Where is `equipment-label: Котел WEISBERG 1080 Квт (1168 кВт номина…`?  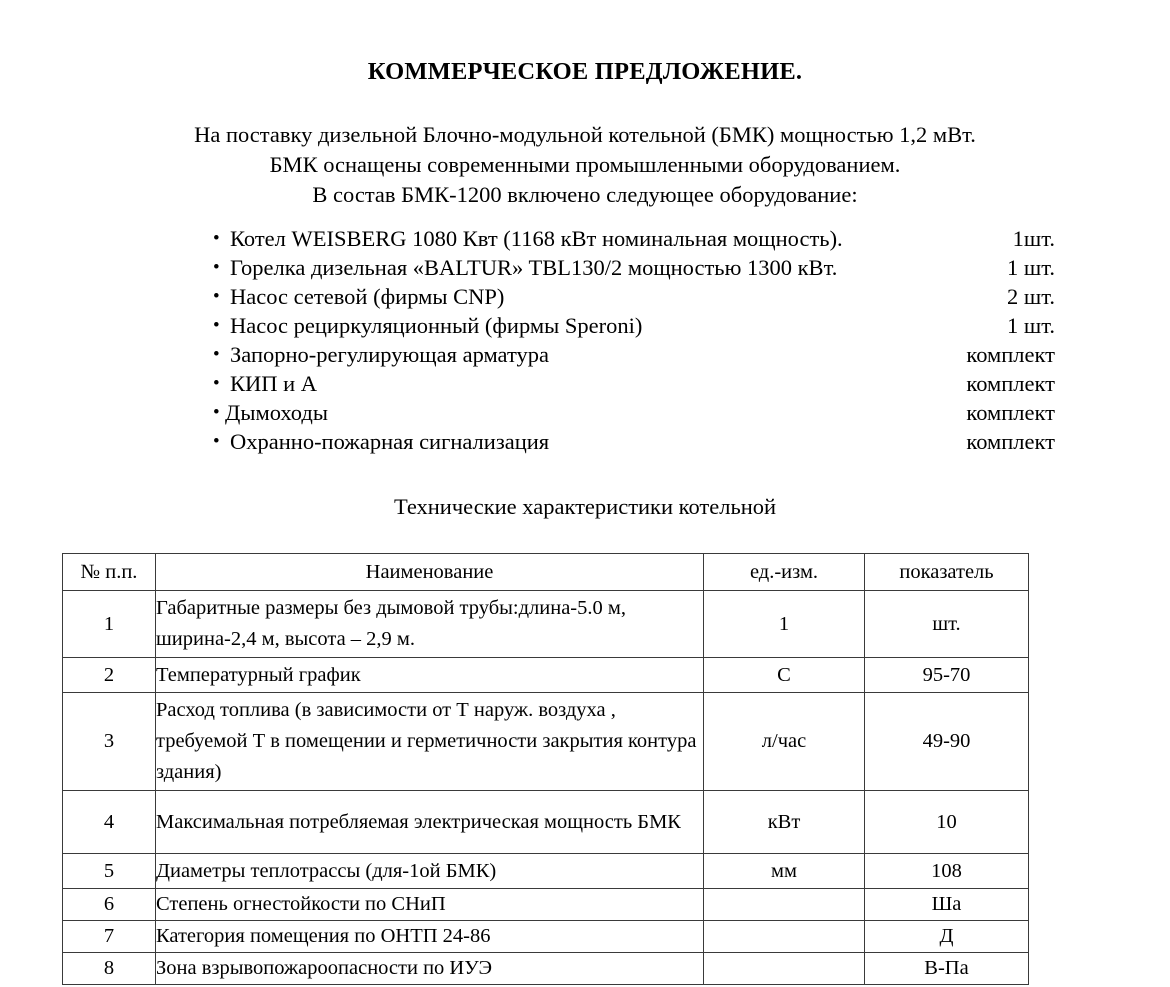 equipment-label: Котел WEISBERG 1080 Квт (1168 кВт номина… is located at coordinates (536, 238).